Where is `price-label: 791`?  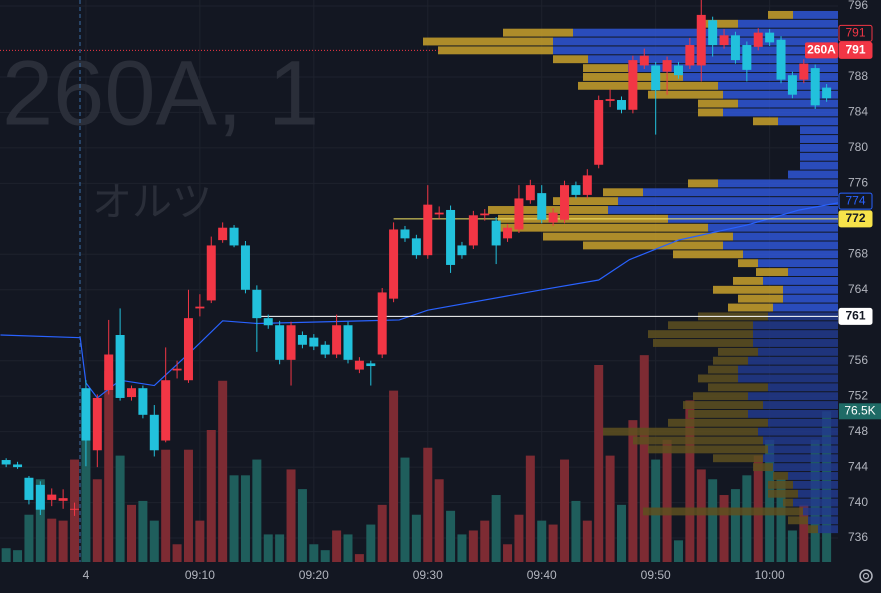
price-label: 791 is located at coordinates (855, 50).